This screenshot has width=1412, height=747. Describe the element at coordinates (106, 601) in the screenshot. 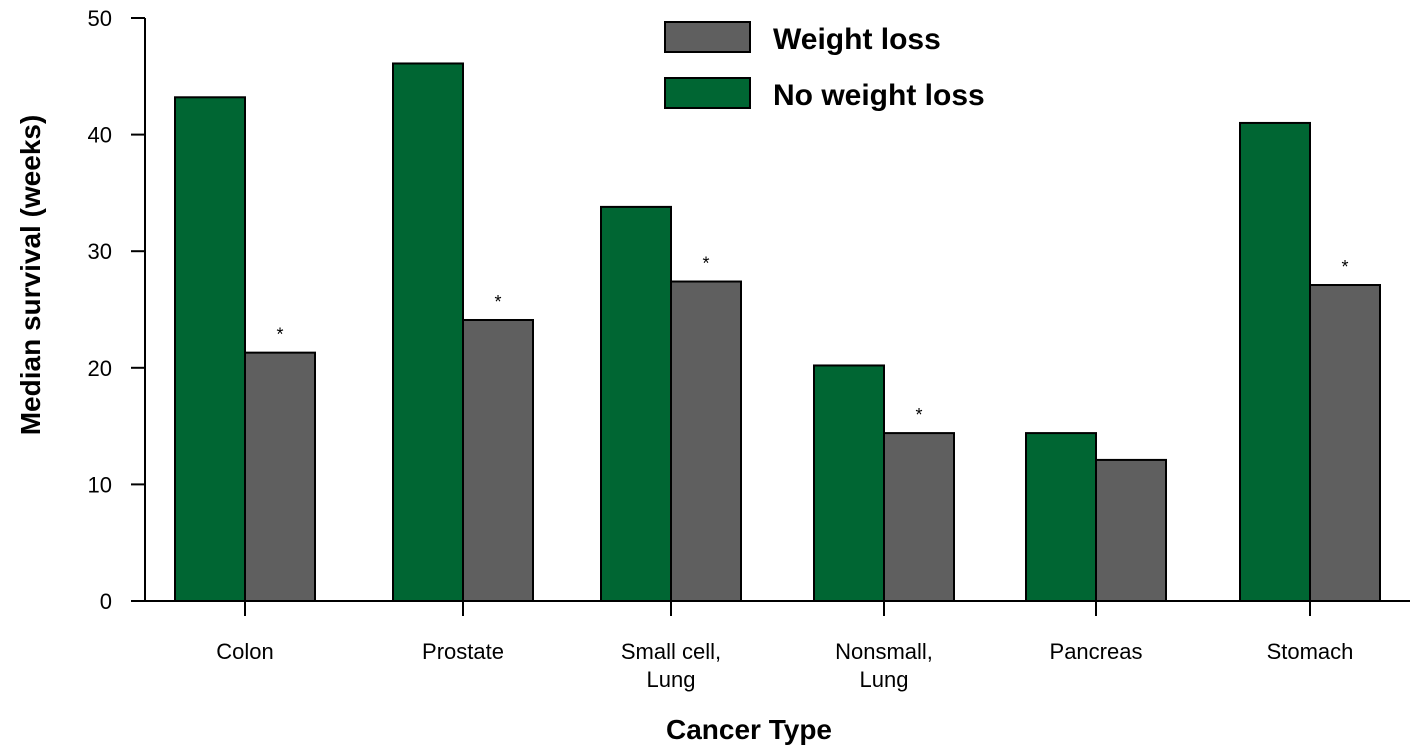

I see `y-tick-label: 0` at that location.